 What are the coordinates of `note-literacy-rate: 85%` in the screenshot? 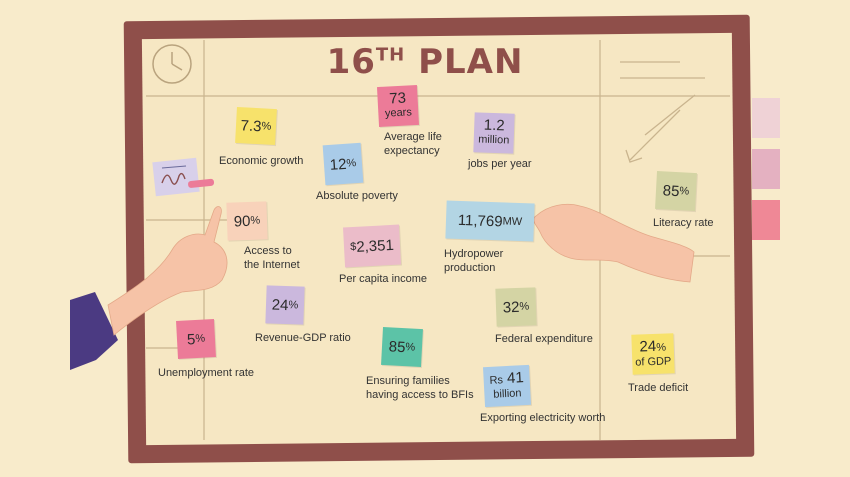 It's located at (676, 191).